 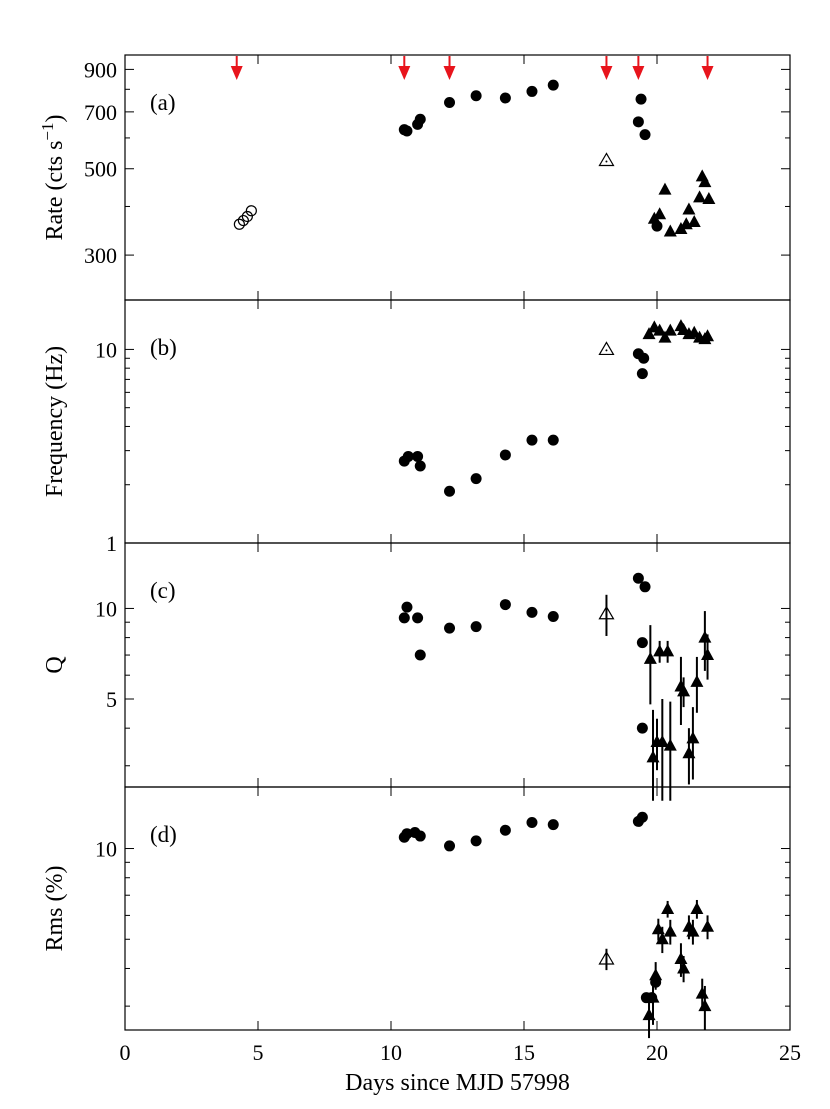 I want to click on arrow-markers, so click(x=472, y=68).